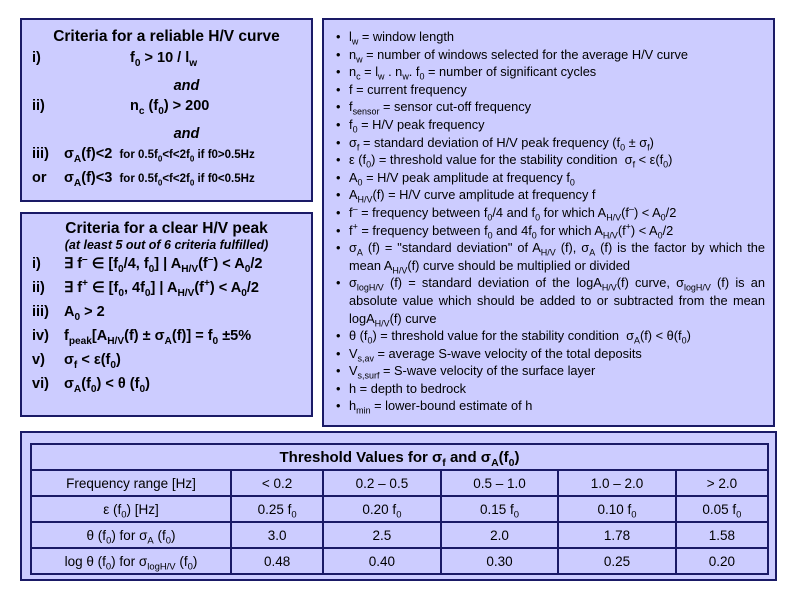 Image resolution: width=800 pixels, height=600 pixels. What do you see at coordinates (722, 535) in the screenshot?
I see `table-cell: 1.58` at bounding box center [722, 535].